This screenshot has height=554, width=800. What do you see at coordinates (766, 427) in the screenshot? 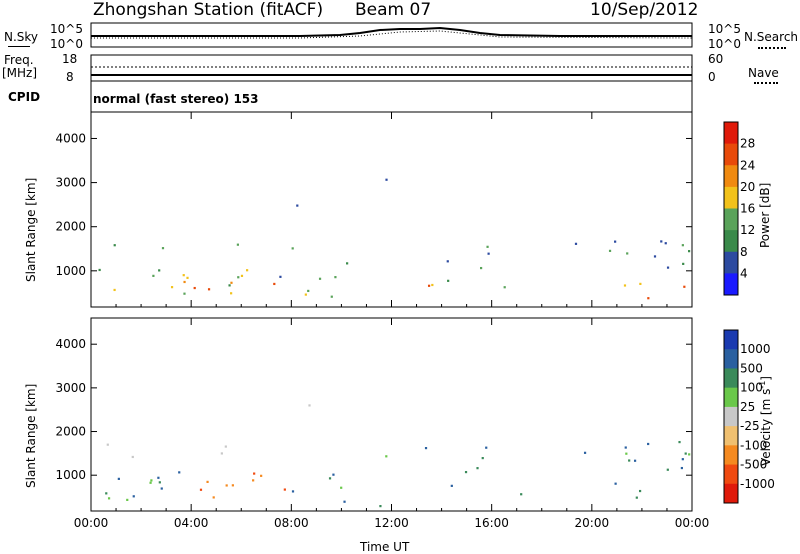
I see `velocity-cbar-label-text: Velocity [m s` at bounding box center [766, 427].